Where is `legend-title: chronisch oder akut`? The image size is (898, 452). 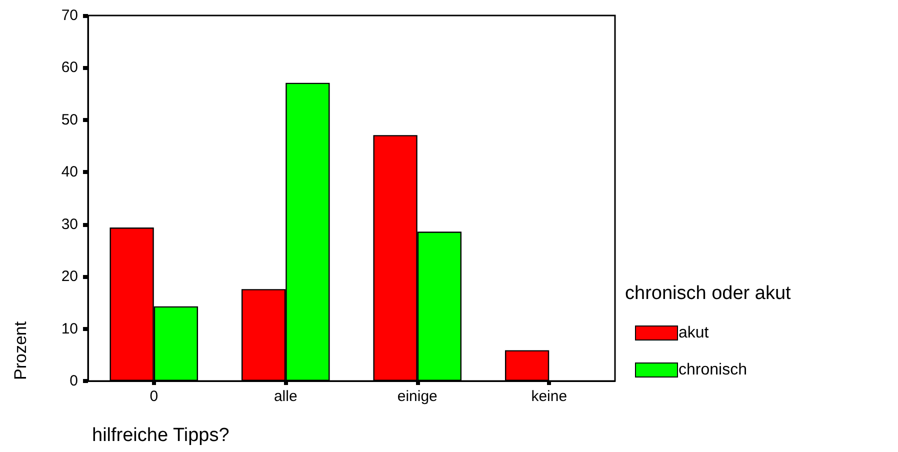 legend-title: chronisch oder akut is located at coordinates (708, 293).